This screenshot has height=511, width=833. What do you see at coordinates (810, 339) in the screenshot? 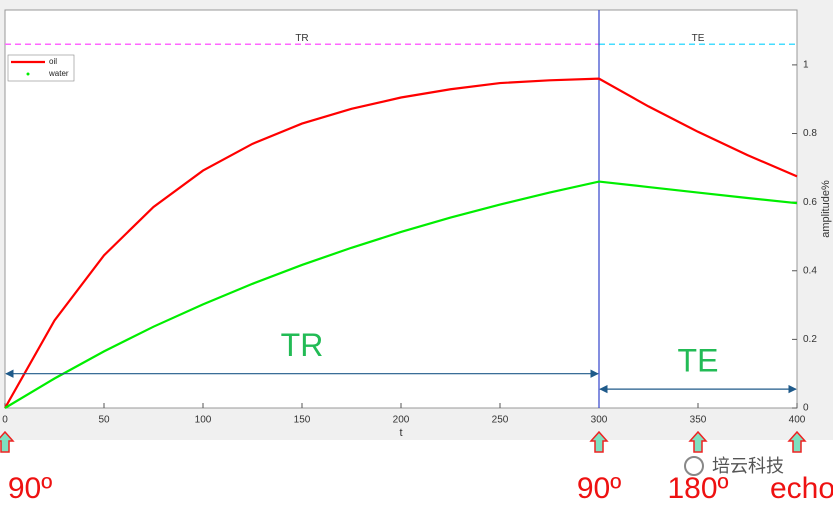
I see `y-tick-label: 0.2` at bounding box center [810, 339].